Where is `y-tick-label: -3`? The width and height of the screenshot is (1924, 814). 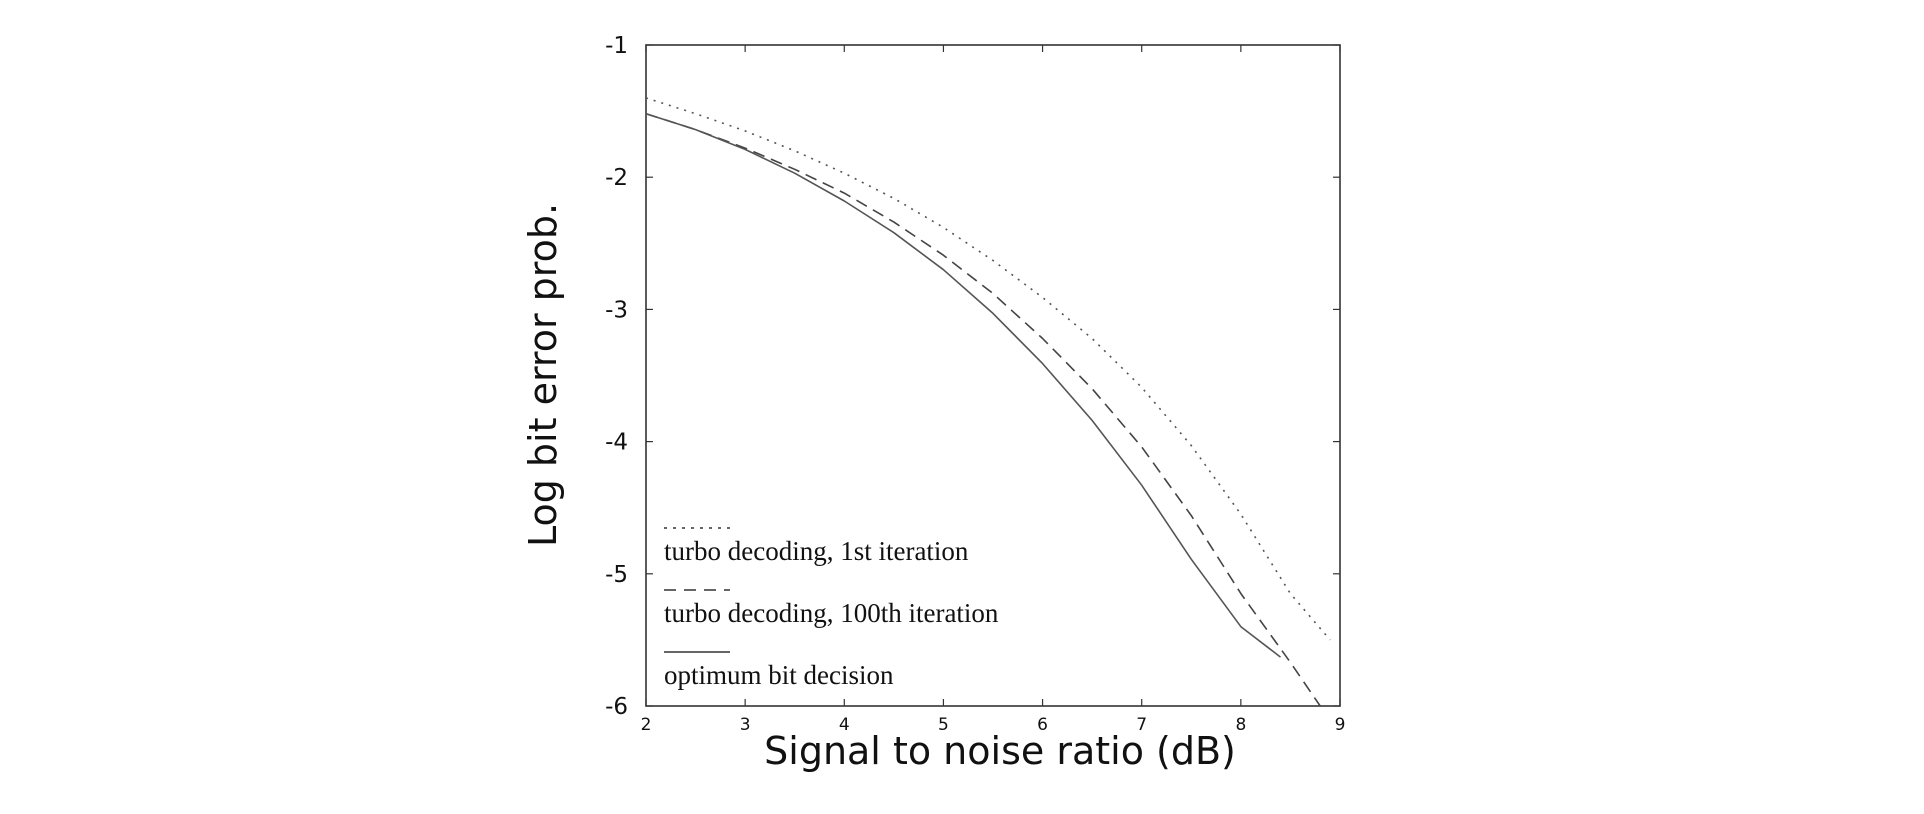
y-tick-label: -3 is located at coordinates (616, 310).